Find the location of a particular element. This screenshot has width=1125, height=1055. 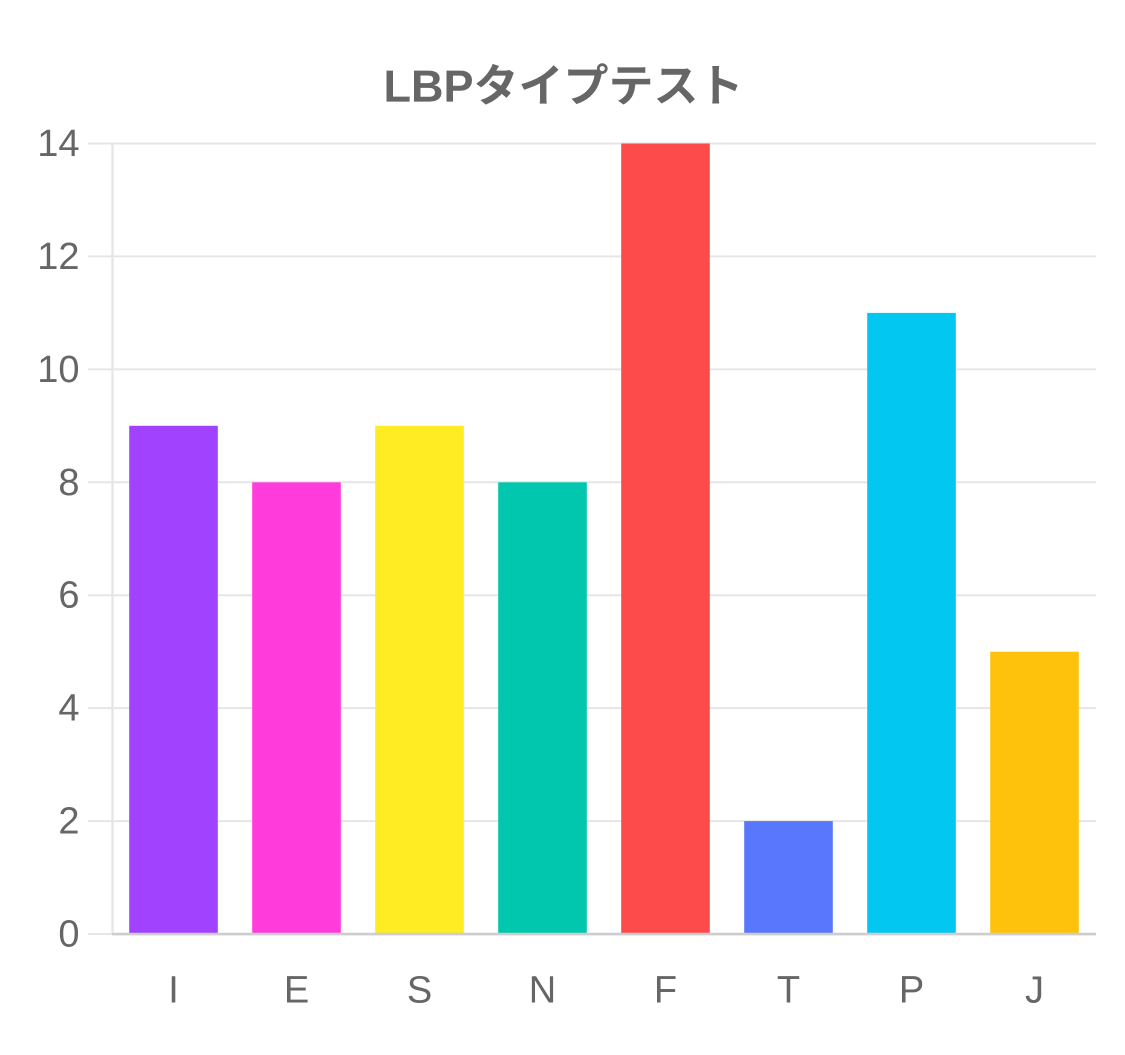

x-axis-label-T: T is located at coordinates (788, 990).